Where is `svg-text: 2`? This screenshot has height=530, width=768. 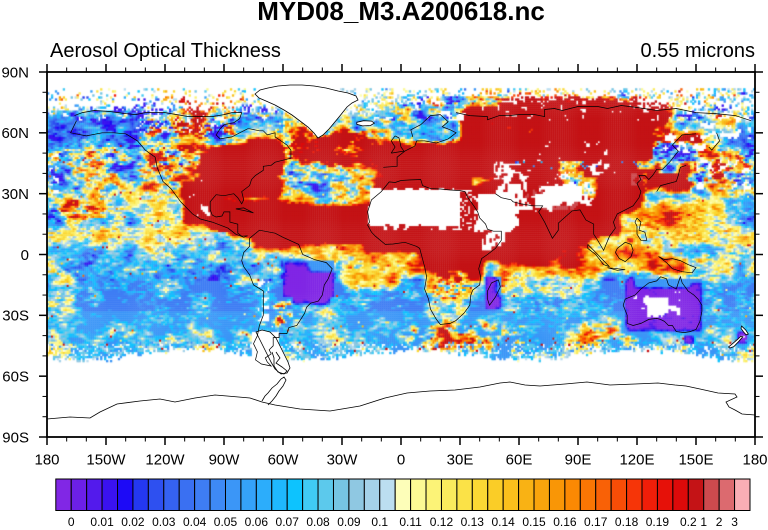
svg-text: 2 is located at coordinates (719, 522).